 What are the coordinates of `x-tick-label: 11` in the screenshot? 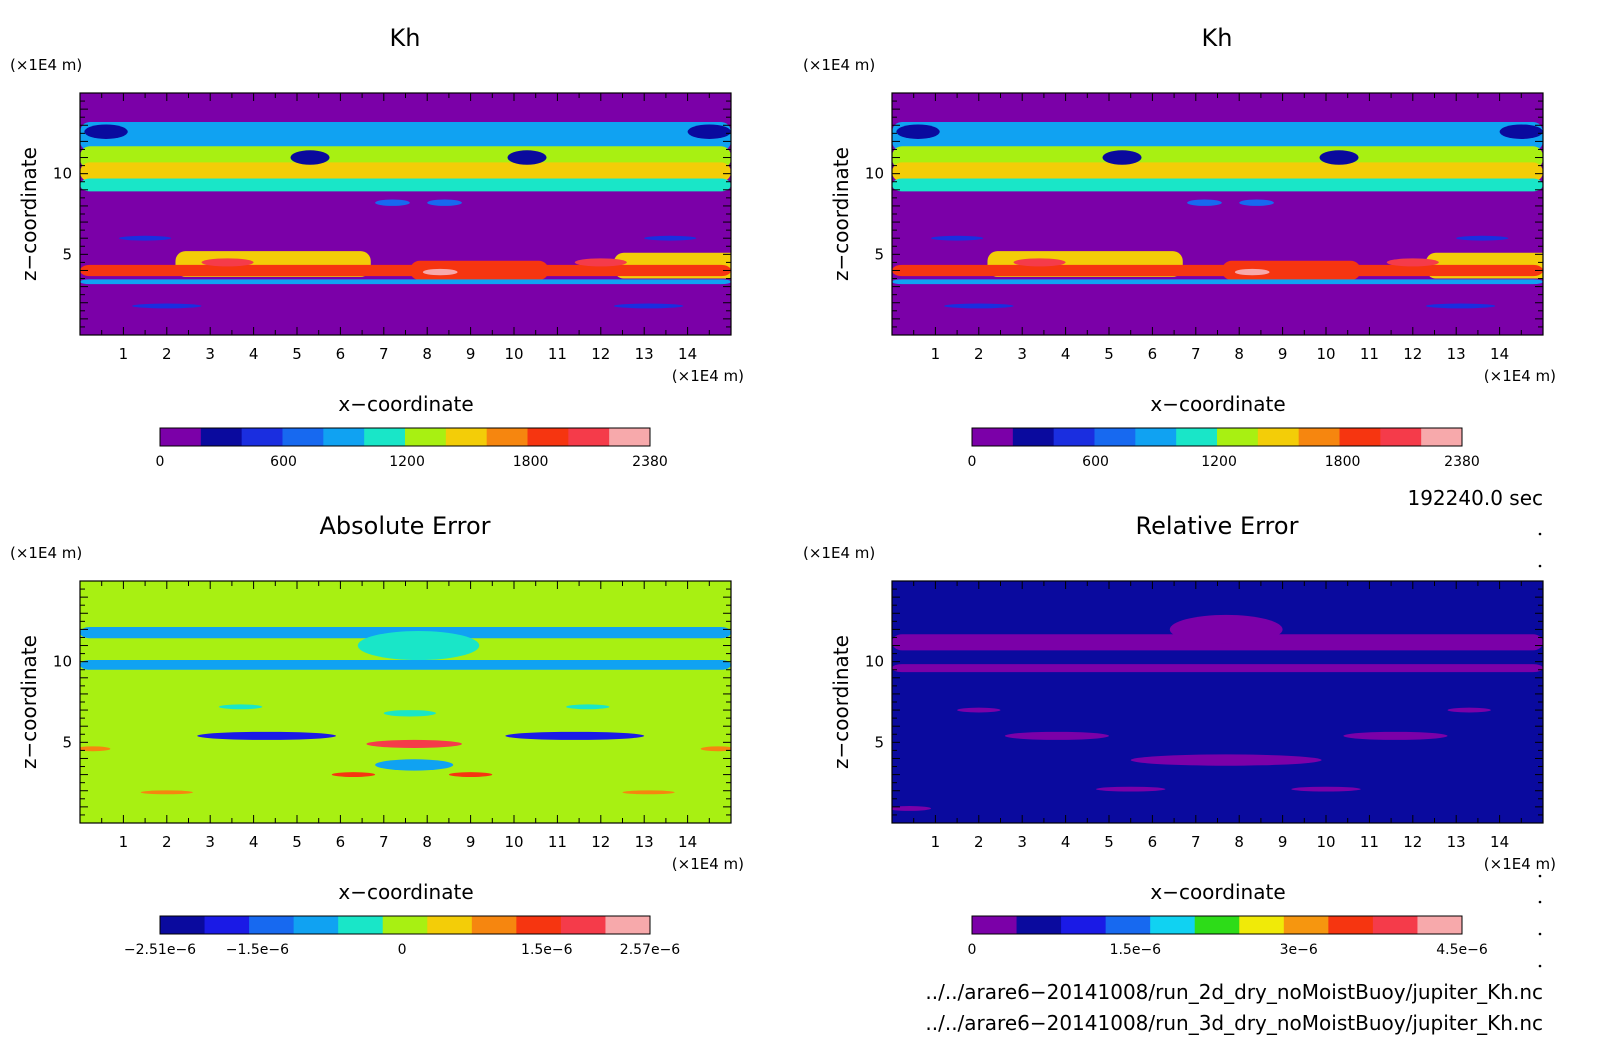 It's located at (557, 842).